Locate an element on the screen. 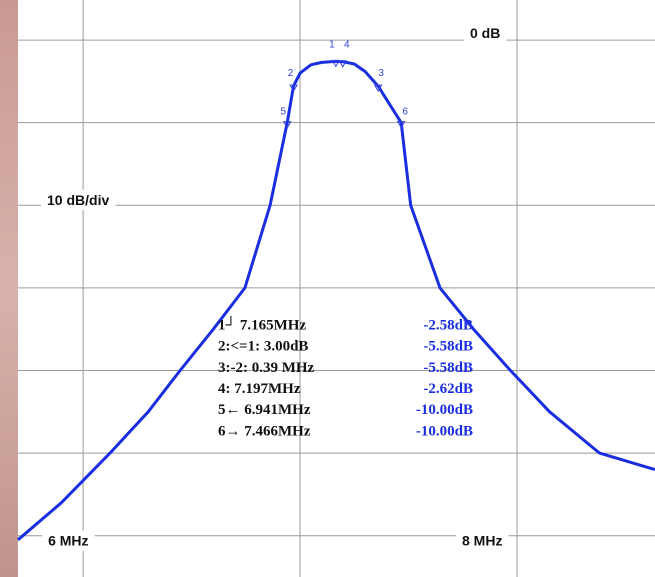 The width and height of the screenshot is (655, 577). marker-readout: 2:<=1: 3.00dB is located at coordinates (263, 347).